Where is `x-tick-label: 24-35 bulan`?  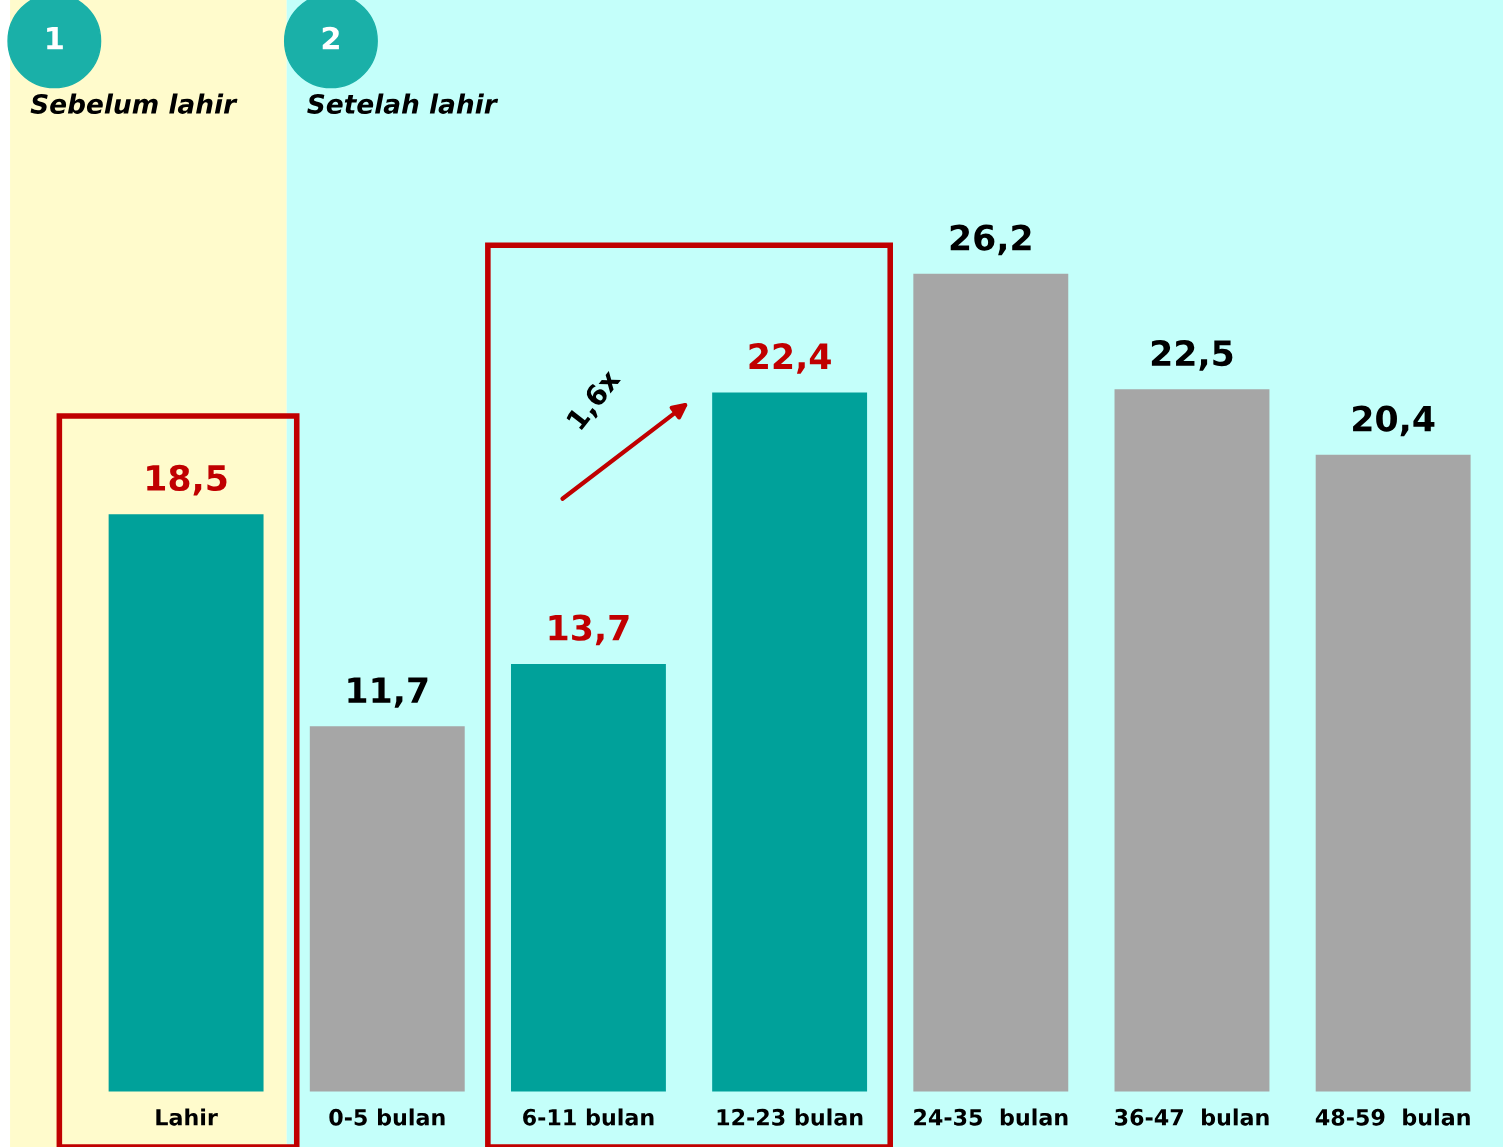
x-tick-label: 24-35 bulan is located at coordinates (991, 1117).